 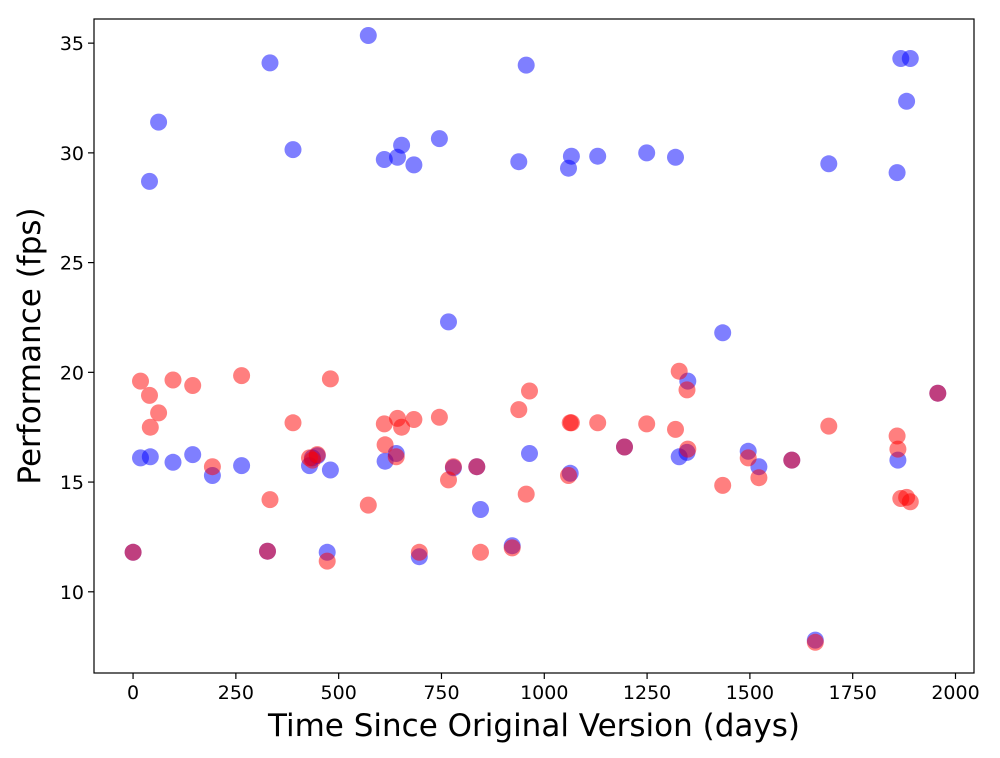 What do you see at coordinates (77, 318) in the screenshot?
I see `y-axis-ticks: 10 15 20 25 30 35` at bounding box center [77, 318].